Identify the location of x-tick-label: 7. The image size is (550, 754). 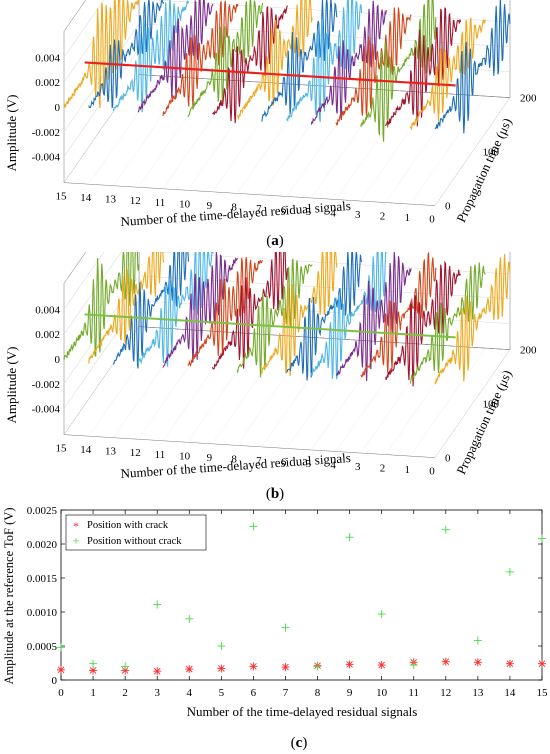
(286, 693).